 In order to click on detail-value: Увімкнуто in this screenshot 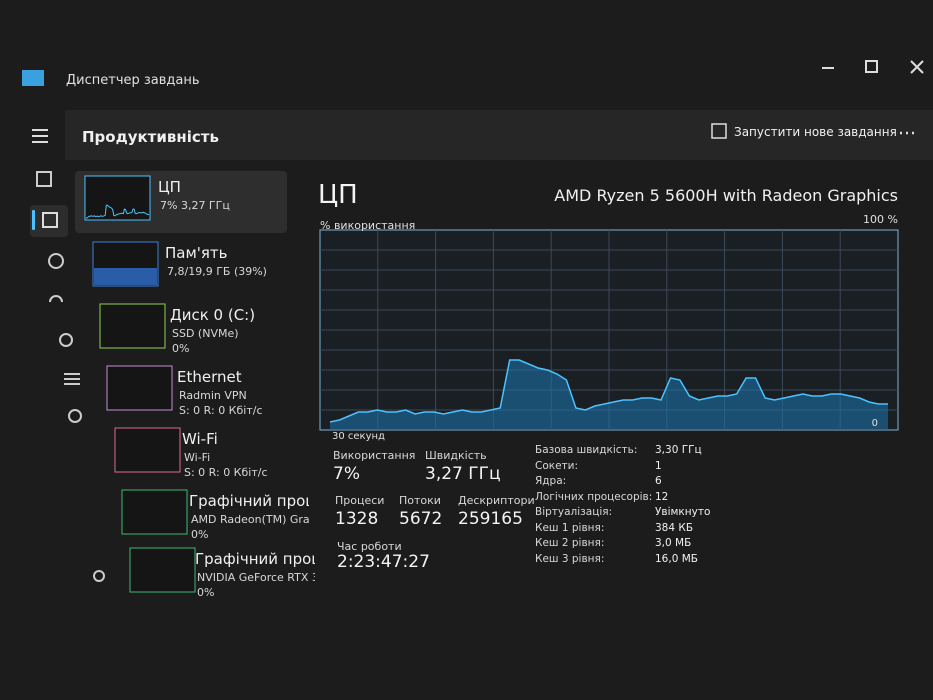, I will do `click(683, 512)`.